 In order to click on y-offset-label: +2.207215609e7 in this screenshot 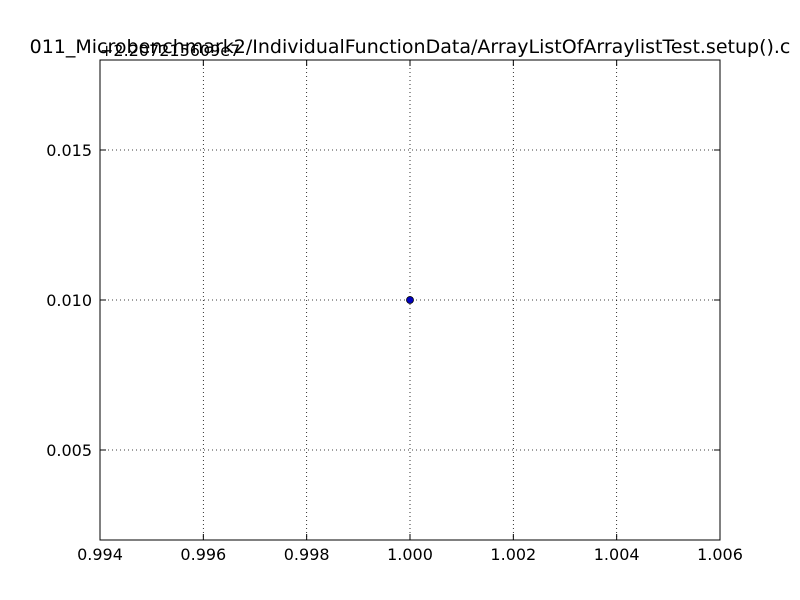, I will do `click(170, 50)`.